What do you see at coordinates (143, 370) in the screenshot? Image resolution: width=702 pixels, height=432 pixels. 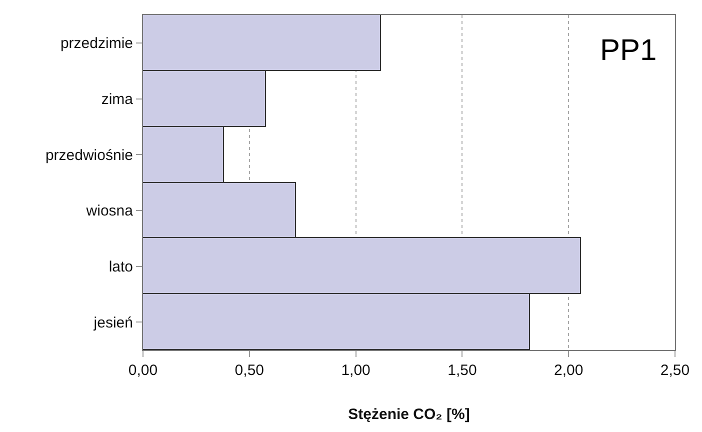 I see `x-tick-label: 0,00` at bounding box center [143, 370].